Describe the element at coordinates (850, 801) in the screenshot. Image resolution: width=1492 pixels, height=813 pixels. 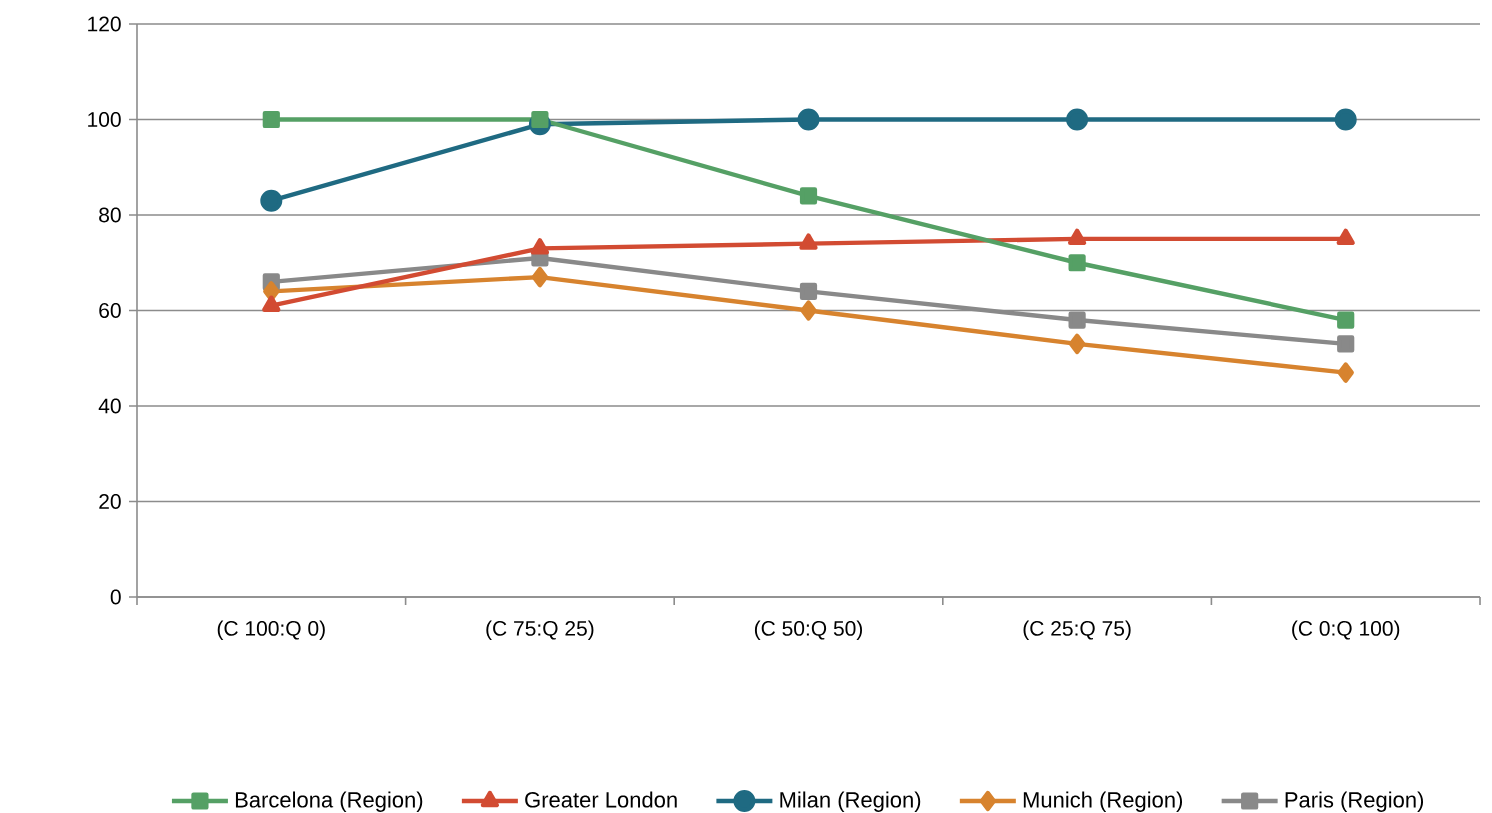
I see `legend-label: Milan (Region)` at that location.